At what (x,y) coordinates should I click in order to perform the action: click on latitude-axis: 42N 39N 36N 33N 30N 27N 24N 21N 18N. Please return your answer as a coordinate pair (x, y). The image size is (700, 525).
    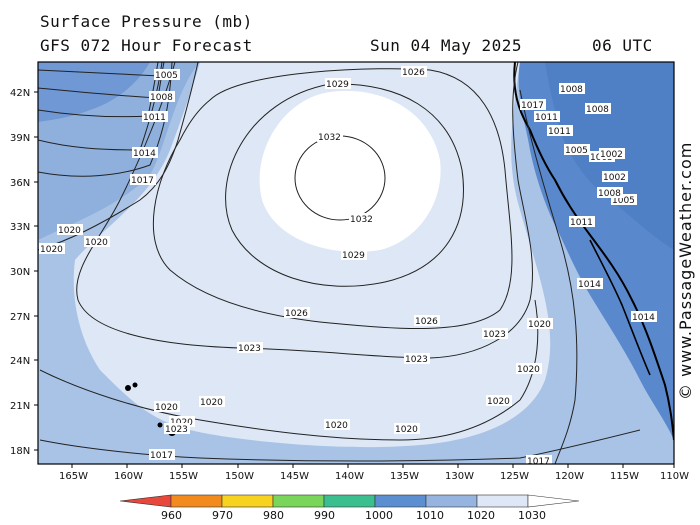
    Looking at the image, I should click on (24, 272).